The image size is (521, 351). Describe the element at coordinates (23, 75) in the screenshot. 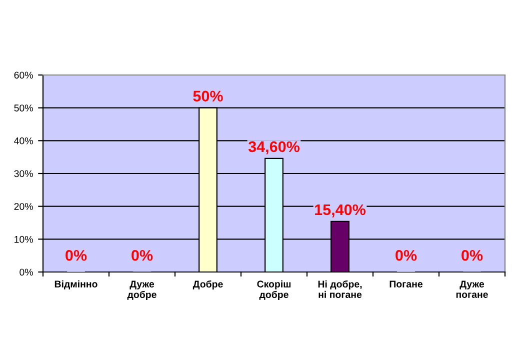

I see `y-tick-label: 60%` at that location.